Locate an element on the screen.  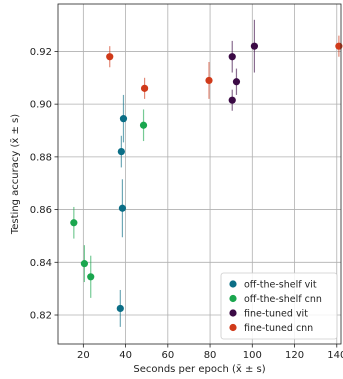
x-tick-label: 80 is located at coordinates (210, 355).